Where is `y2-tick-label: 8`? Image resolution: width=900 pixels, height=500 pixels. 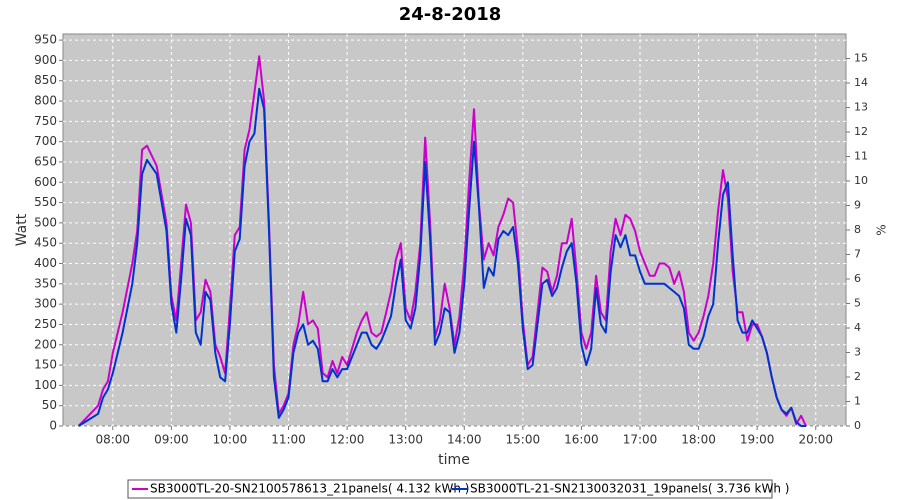
y2-tick-label: 8 is located at coordinates (857, 229).